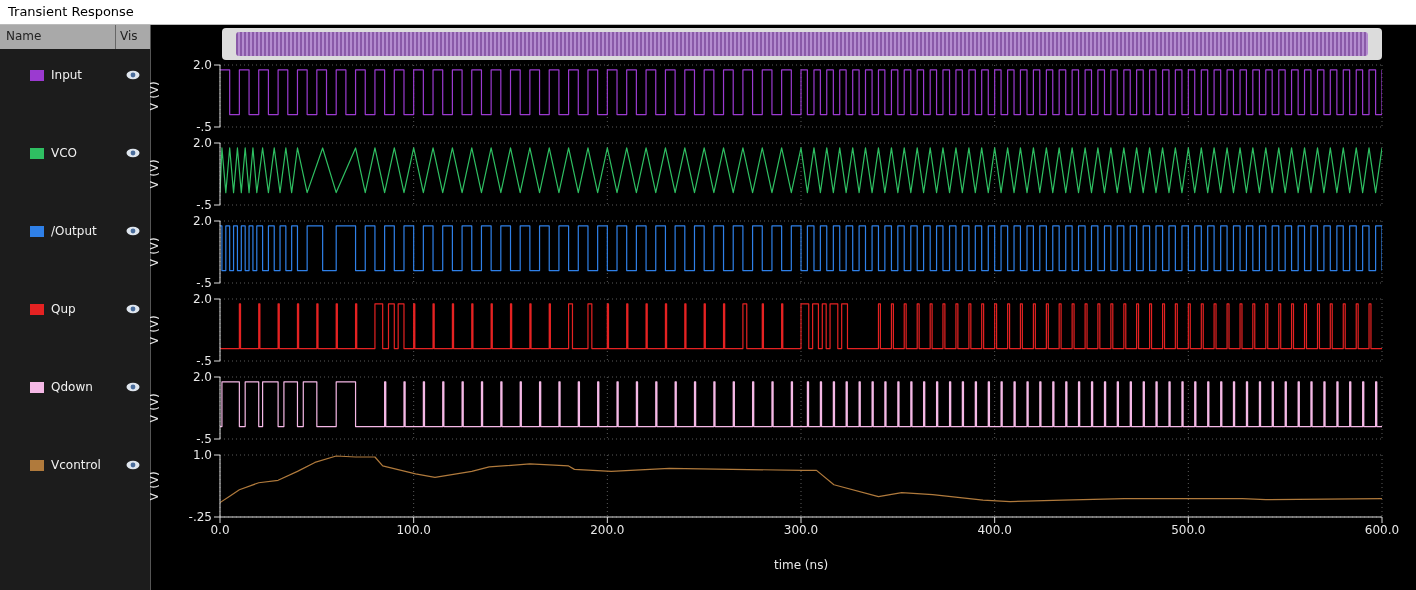  I want to click on x-tick-label: 0.0, so click(220, 529).